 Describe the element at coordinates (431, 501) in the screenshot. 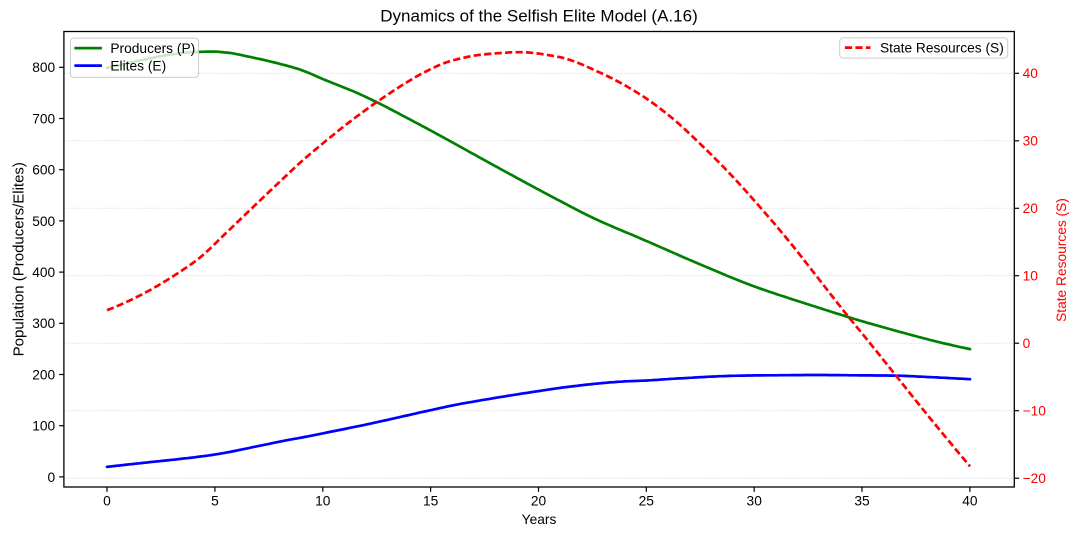

I see `svg-text: 15` at that location.